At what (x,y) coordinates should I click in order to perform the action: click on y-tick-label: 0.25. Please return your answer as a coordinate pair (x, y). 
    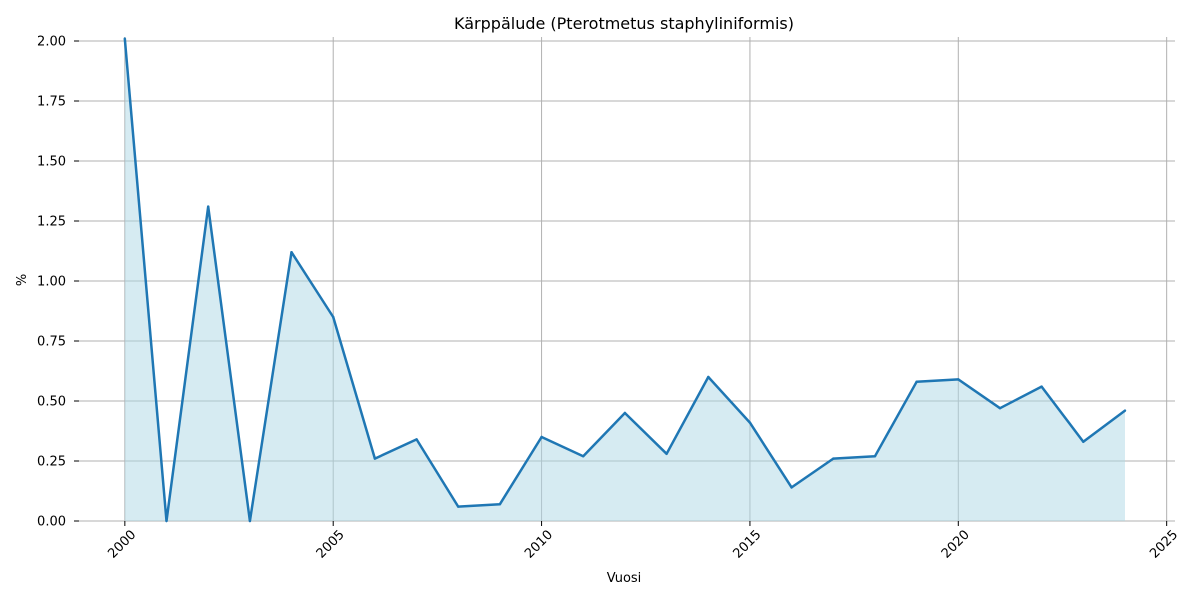
    Looking at the image, I should click on (51, 462).